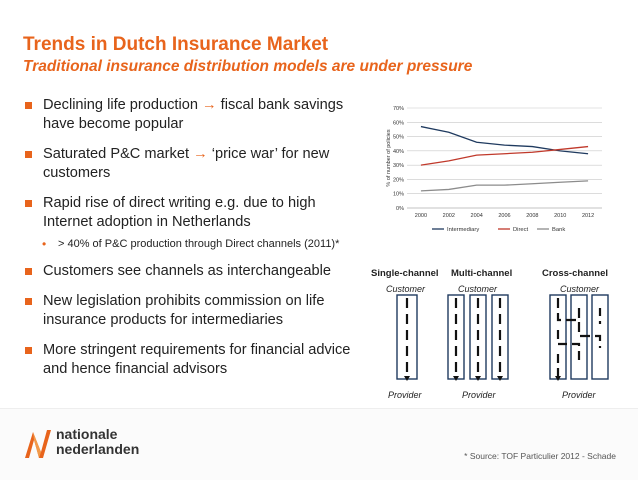 This screenshot has height=480, width=638. I want to click on series-line-bank, so click(504, 186).